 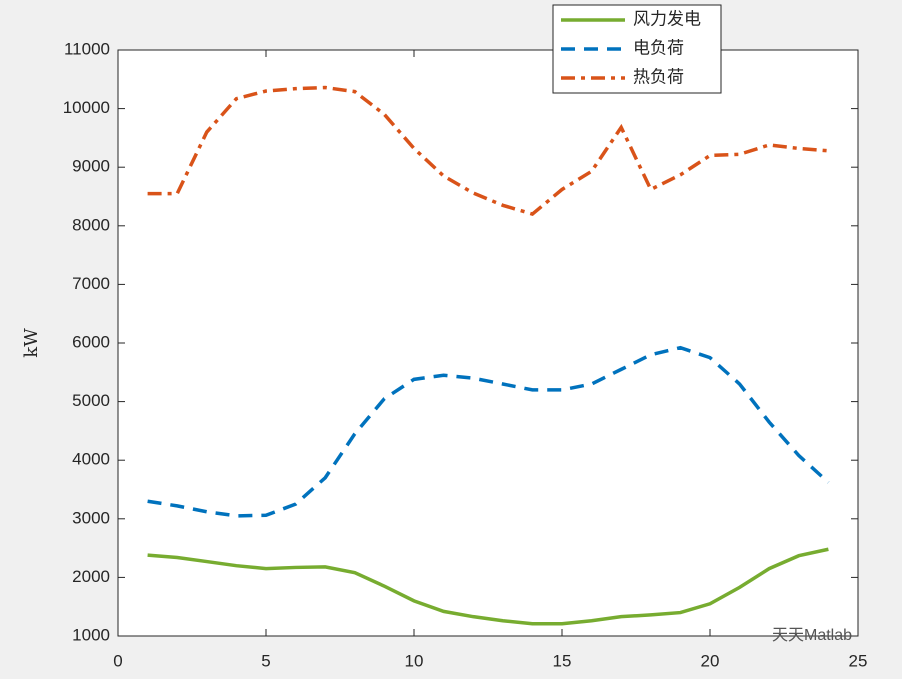 What do you see at coordinates (265, 660) in the screenshot?
I see `x-tick-label: 5` at bounding box center [265, 660].